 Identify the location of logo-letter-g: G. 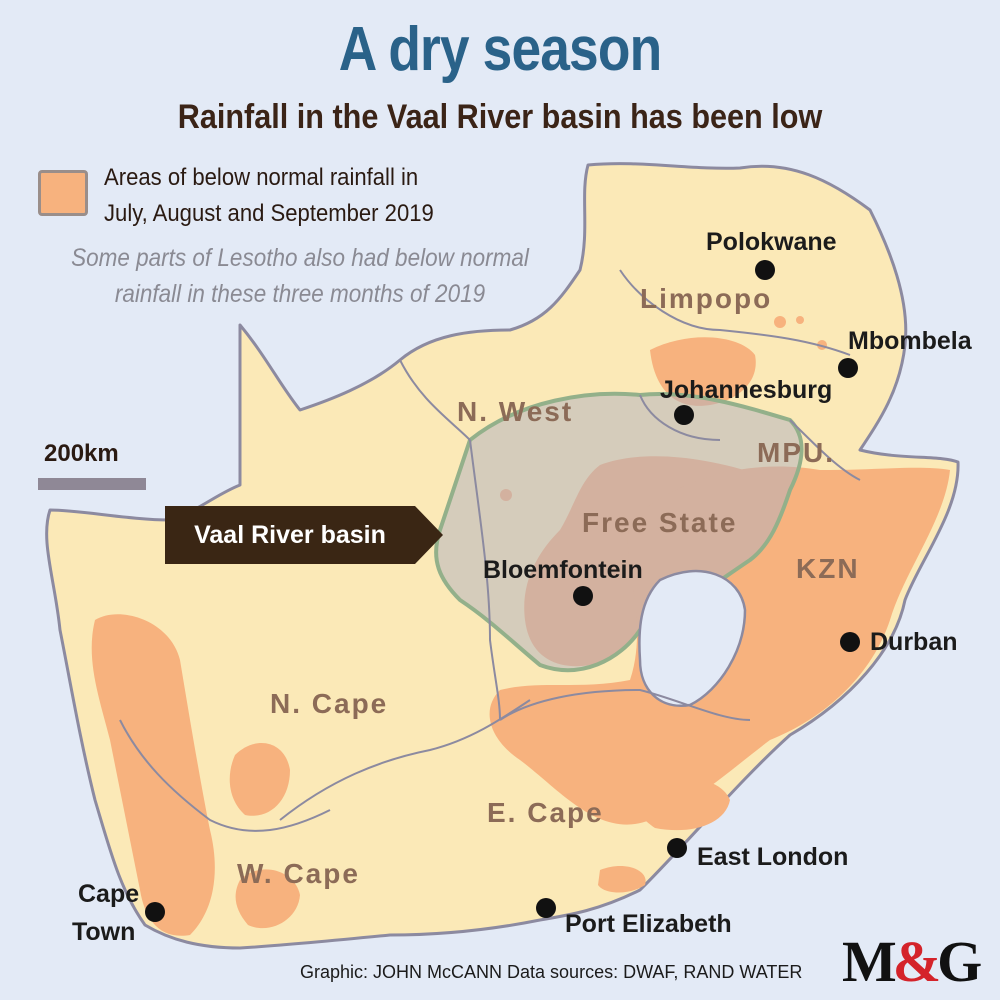
(959, 961).